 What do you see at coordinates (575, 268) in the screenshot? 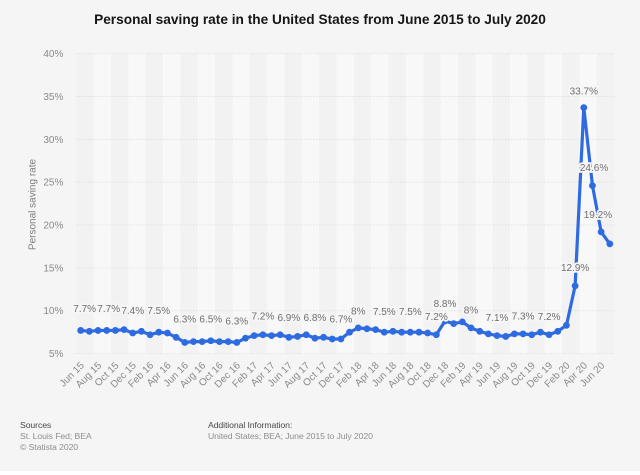
I see `data-label: 12.9%` at bounding box center [575, 268].